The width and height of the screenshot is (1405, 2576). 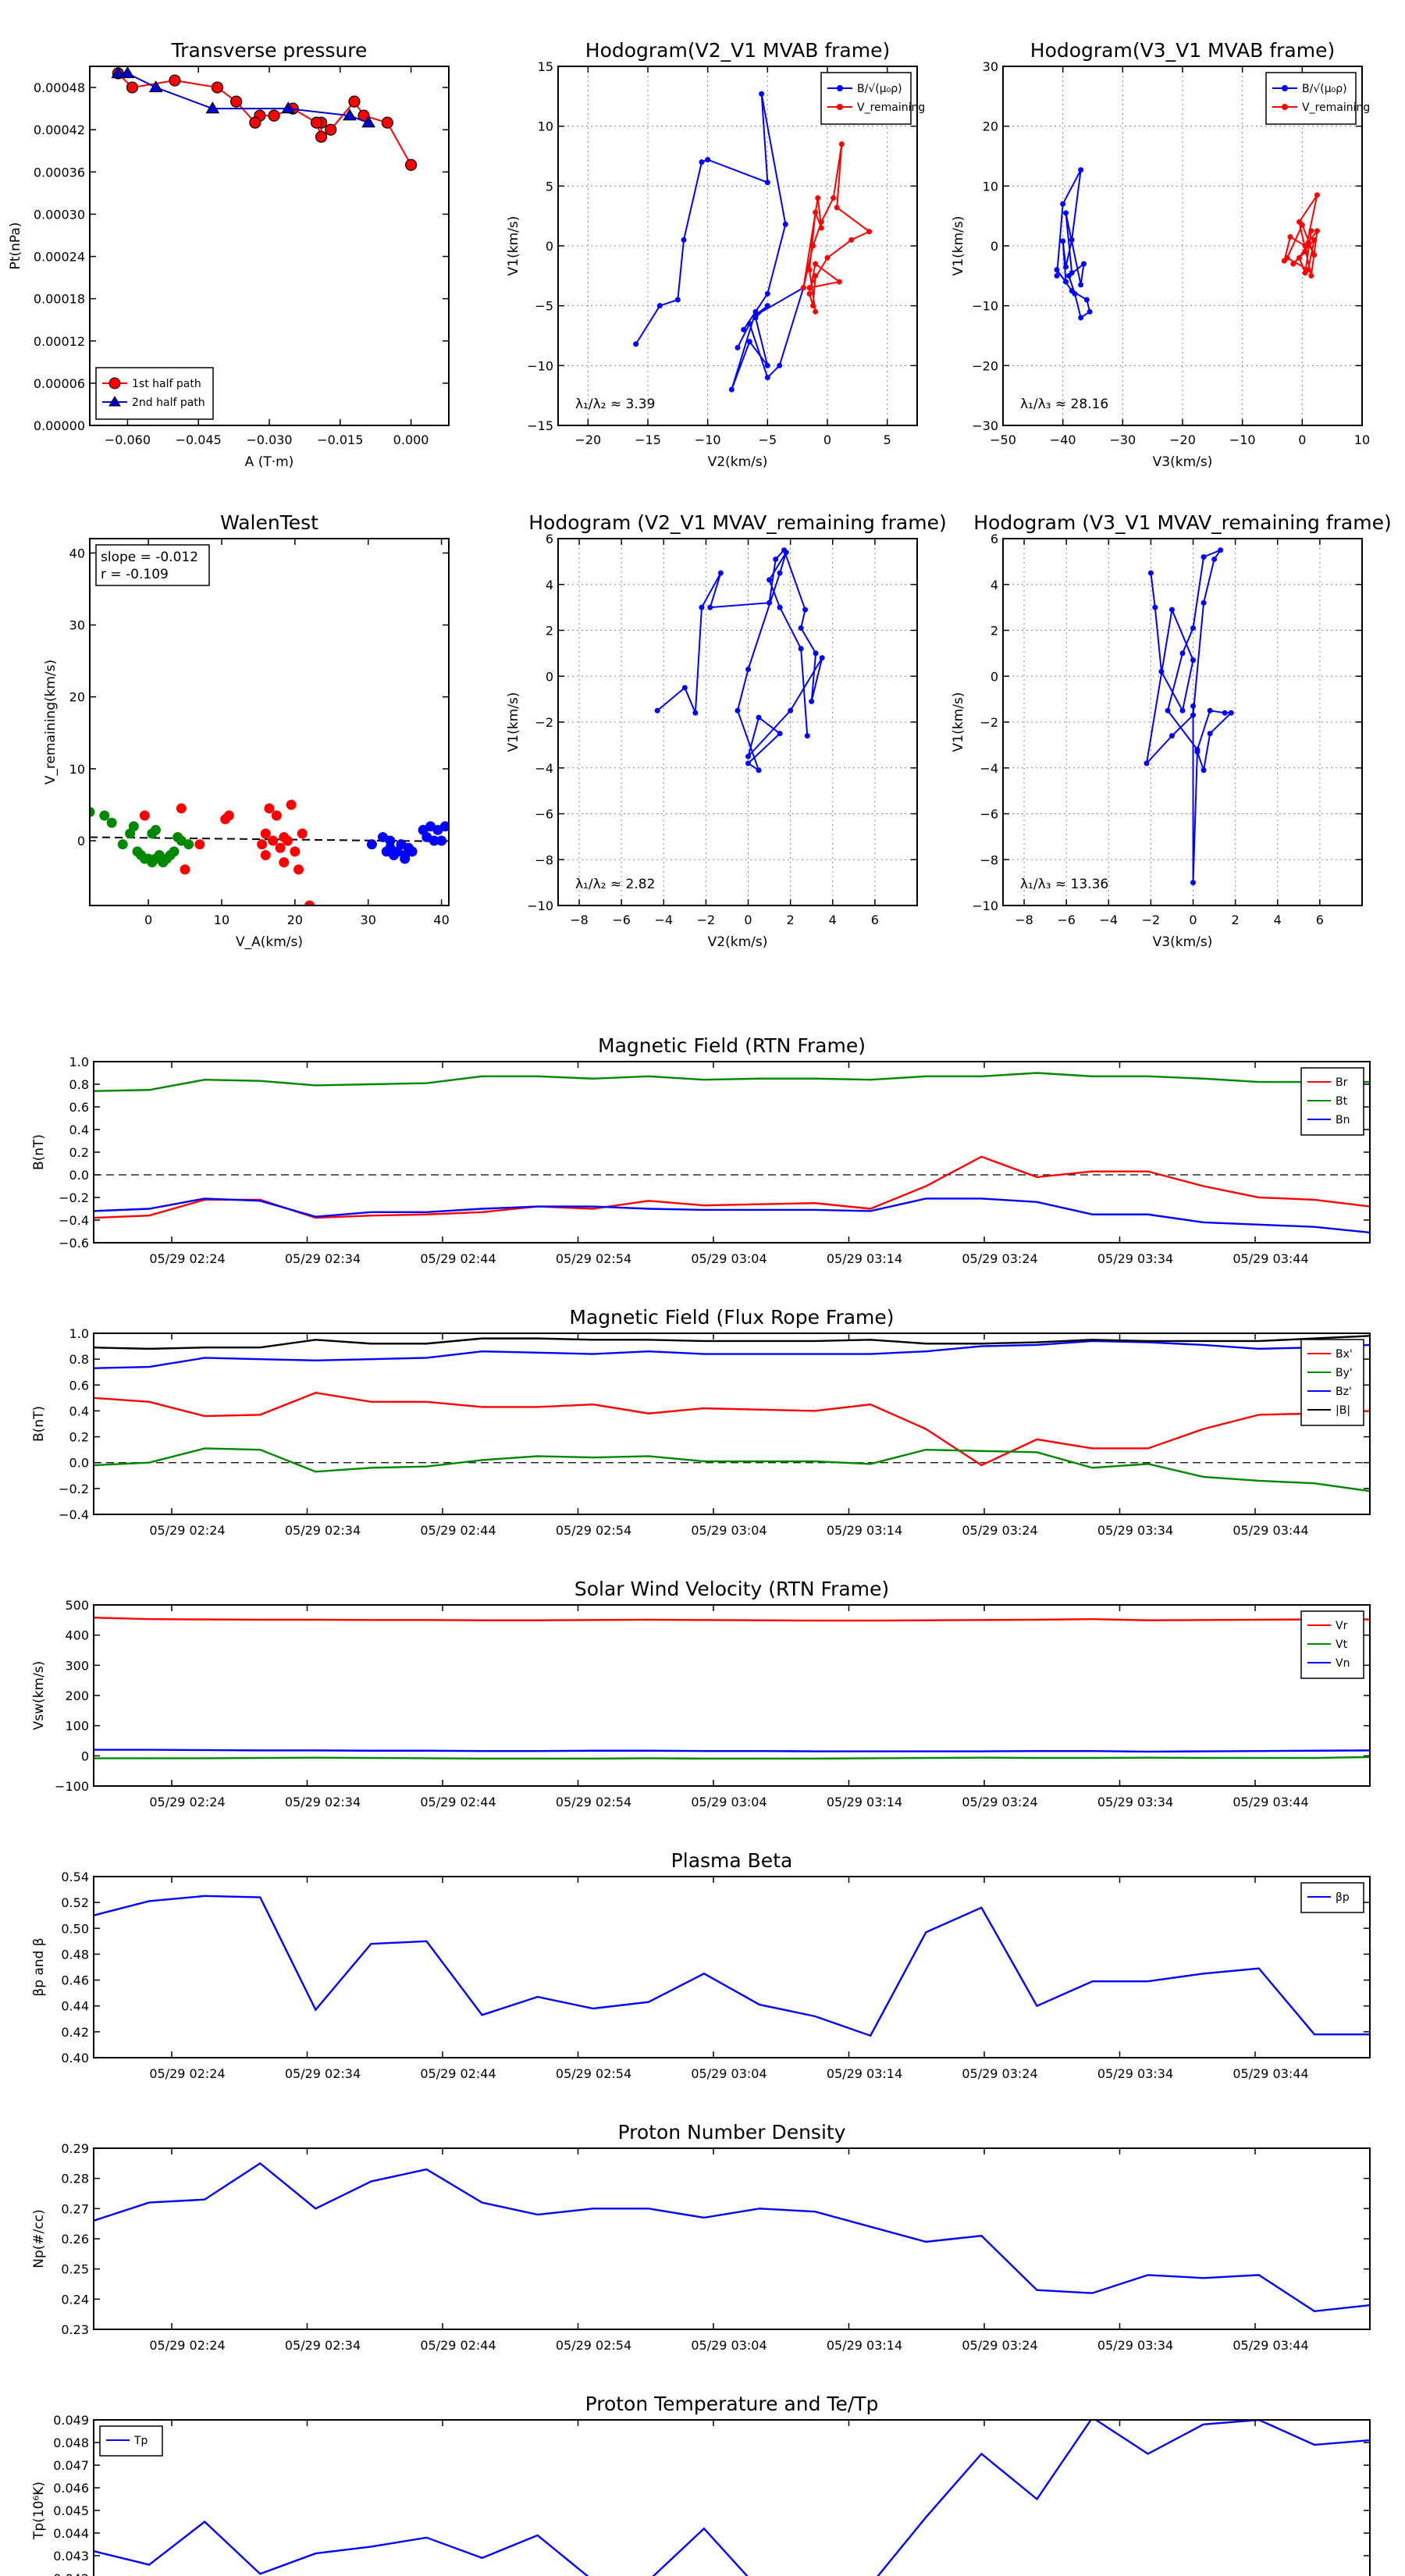 What do you see at coordinates (270, 942) in the screenshot?
I see `x-axis-label: V_A(km/s)` at bounding box center [270, 942].